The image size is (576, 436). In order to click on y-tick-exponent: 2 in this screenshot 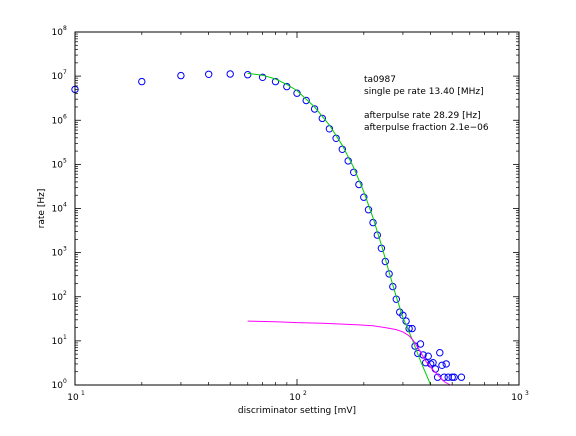, I will do `click(65, 293)`.